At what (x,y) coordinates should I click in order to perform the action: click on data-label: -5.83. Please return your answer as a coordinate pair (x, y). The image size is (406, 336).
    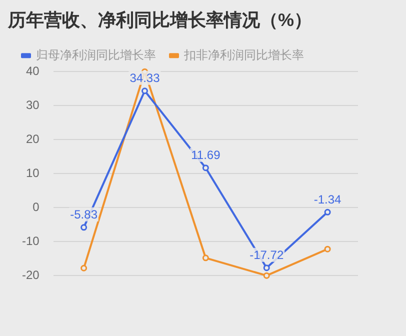
    Looking at the image, I should click on (84, 215).